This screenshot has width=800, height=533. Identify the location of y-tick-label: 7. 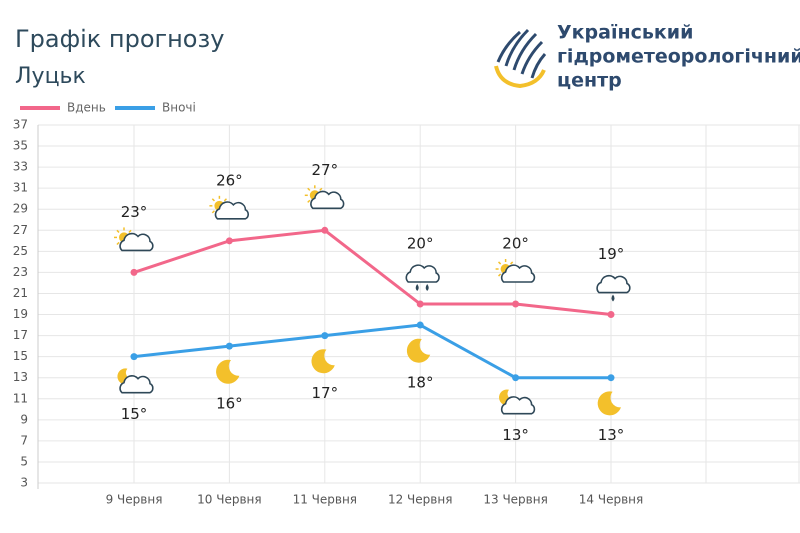
(24, 440).